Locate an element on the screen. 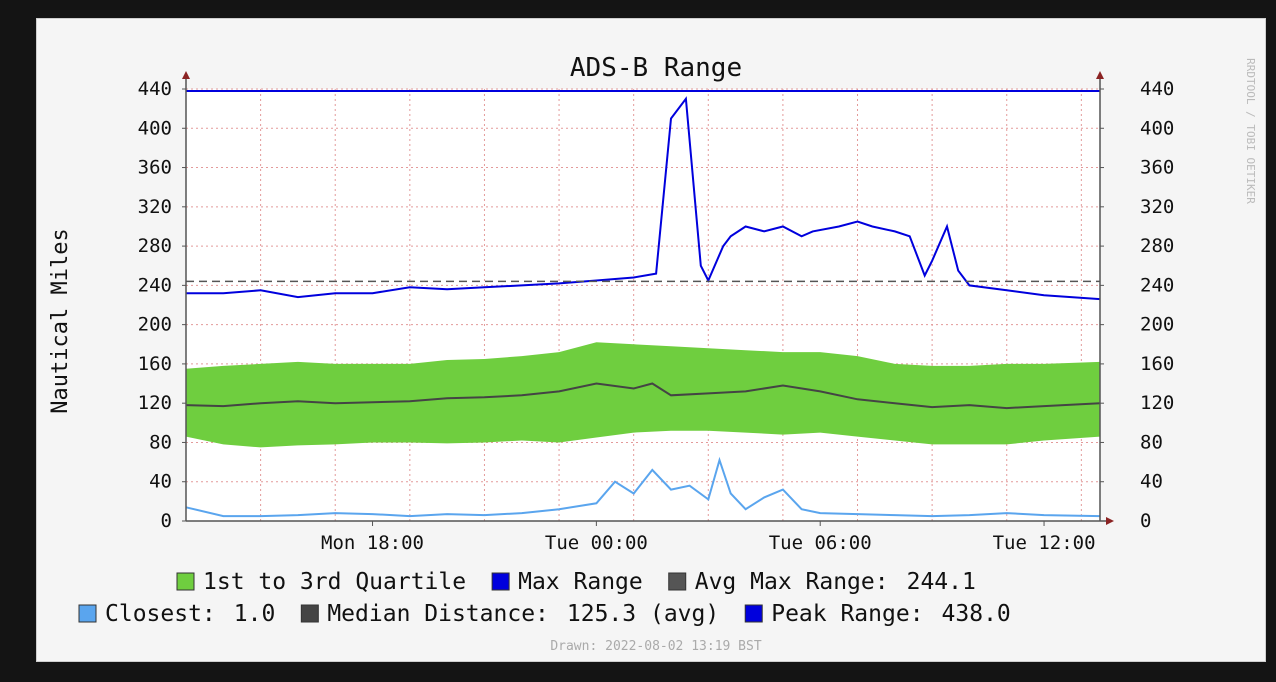 The height and width of the screenshot is (682, 1276). legend-label: 1st to 3rd Quartile is located at coordinates (334, 582).